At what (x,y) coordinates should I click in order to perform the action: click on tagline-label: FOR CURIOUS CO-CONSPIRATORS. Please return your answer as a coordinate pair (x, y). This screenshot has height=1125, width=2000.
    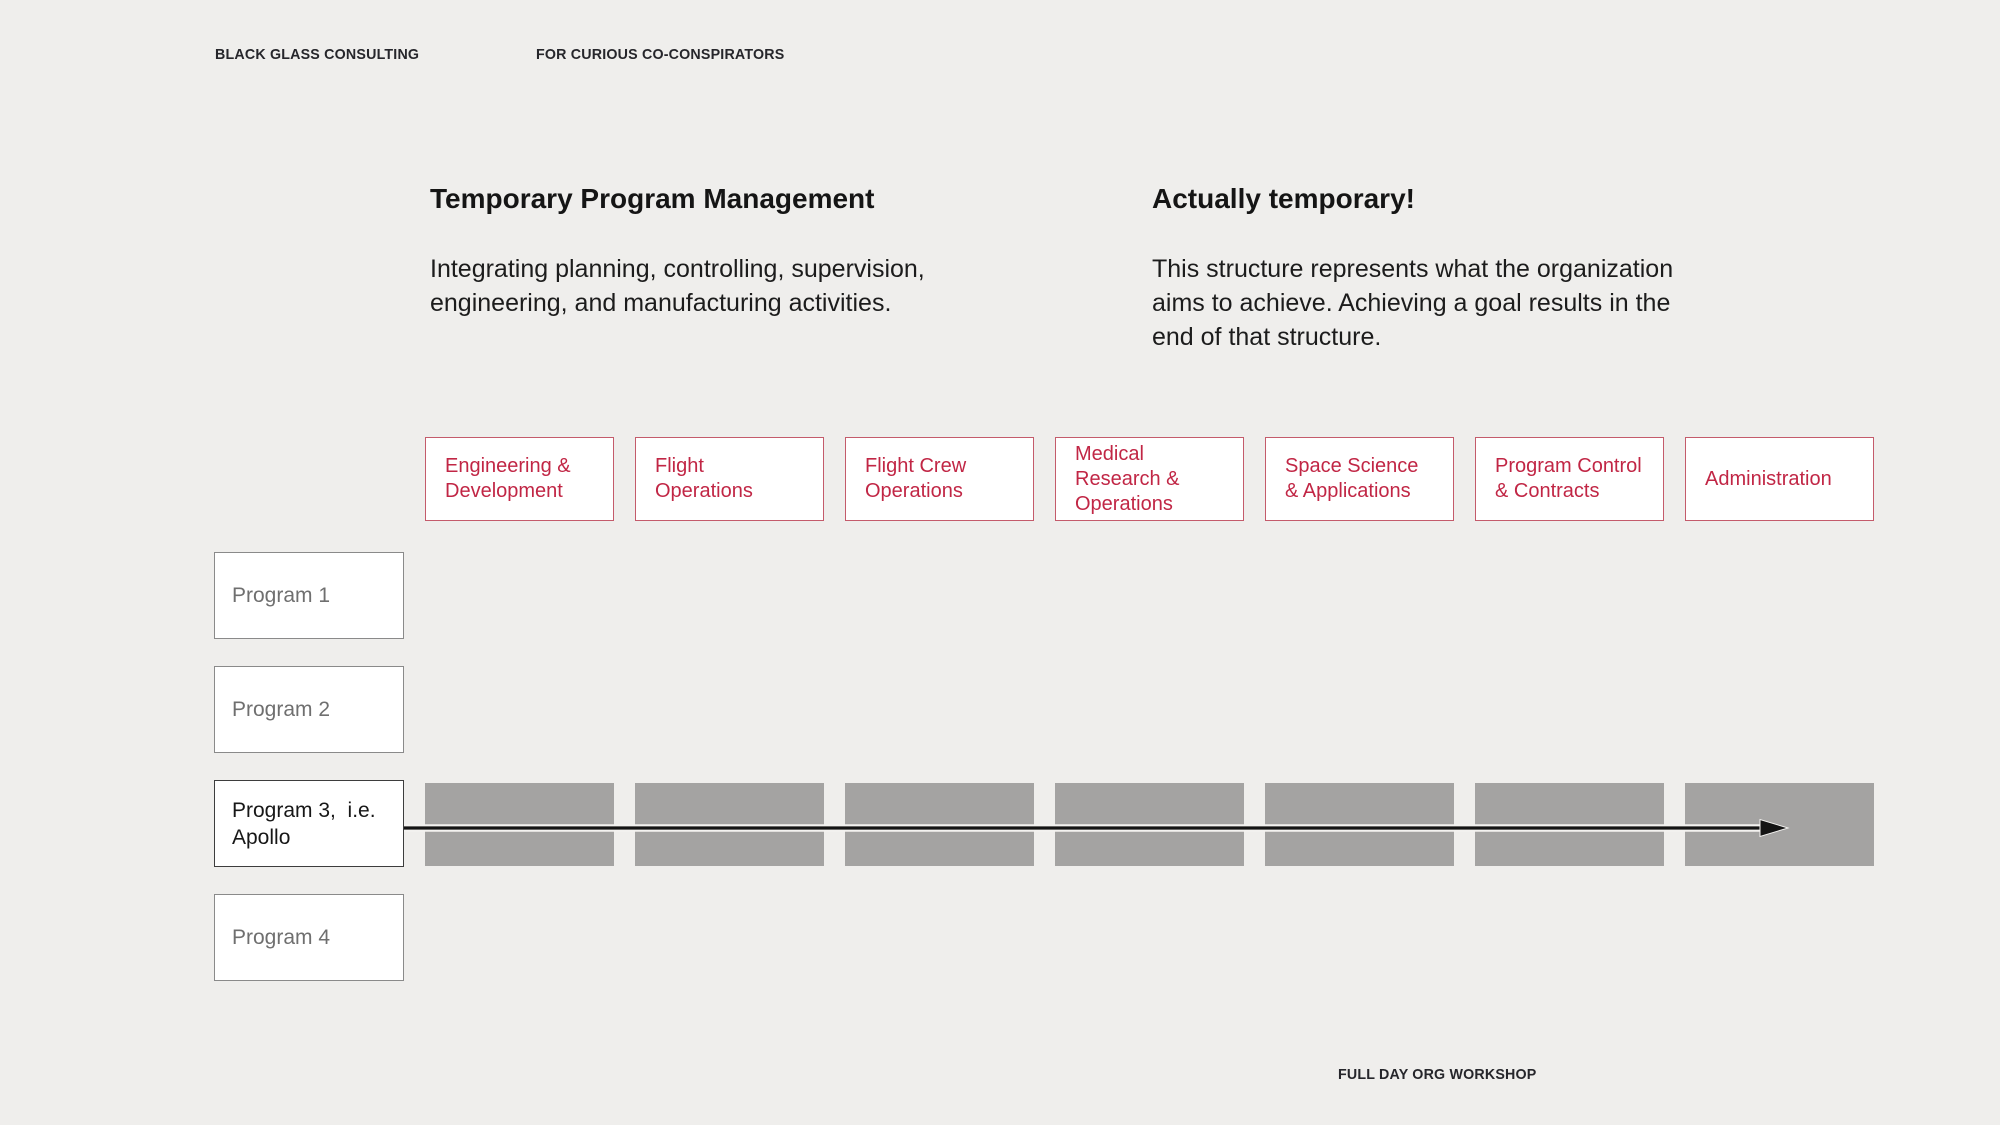
    Looking at the image, I should click on (660, 54).